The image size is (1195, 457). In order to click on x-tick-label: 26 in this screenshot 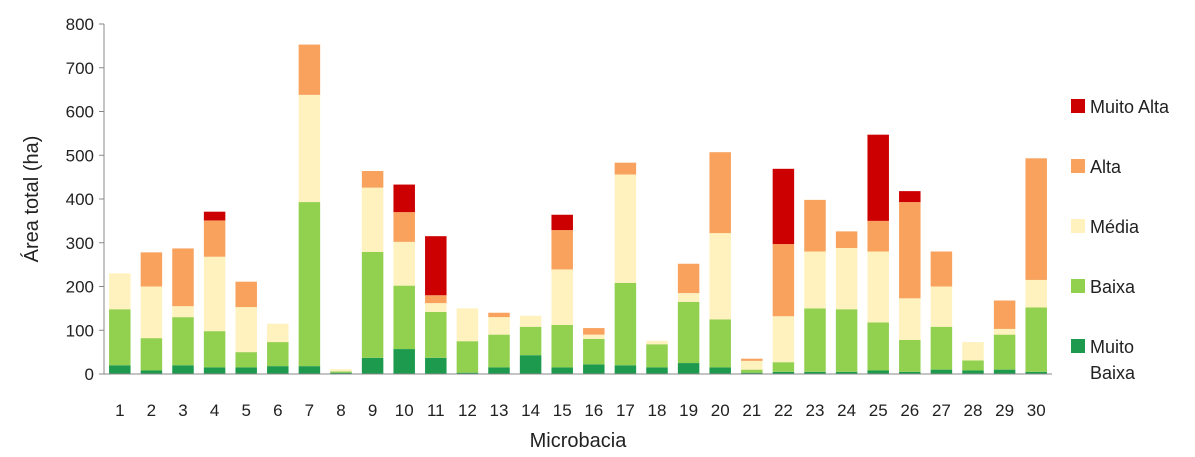, I will do `click(909, 410)`.